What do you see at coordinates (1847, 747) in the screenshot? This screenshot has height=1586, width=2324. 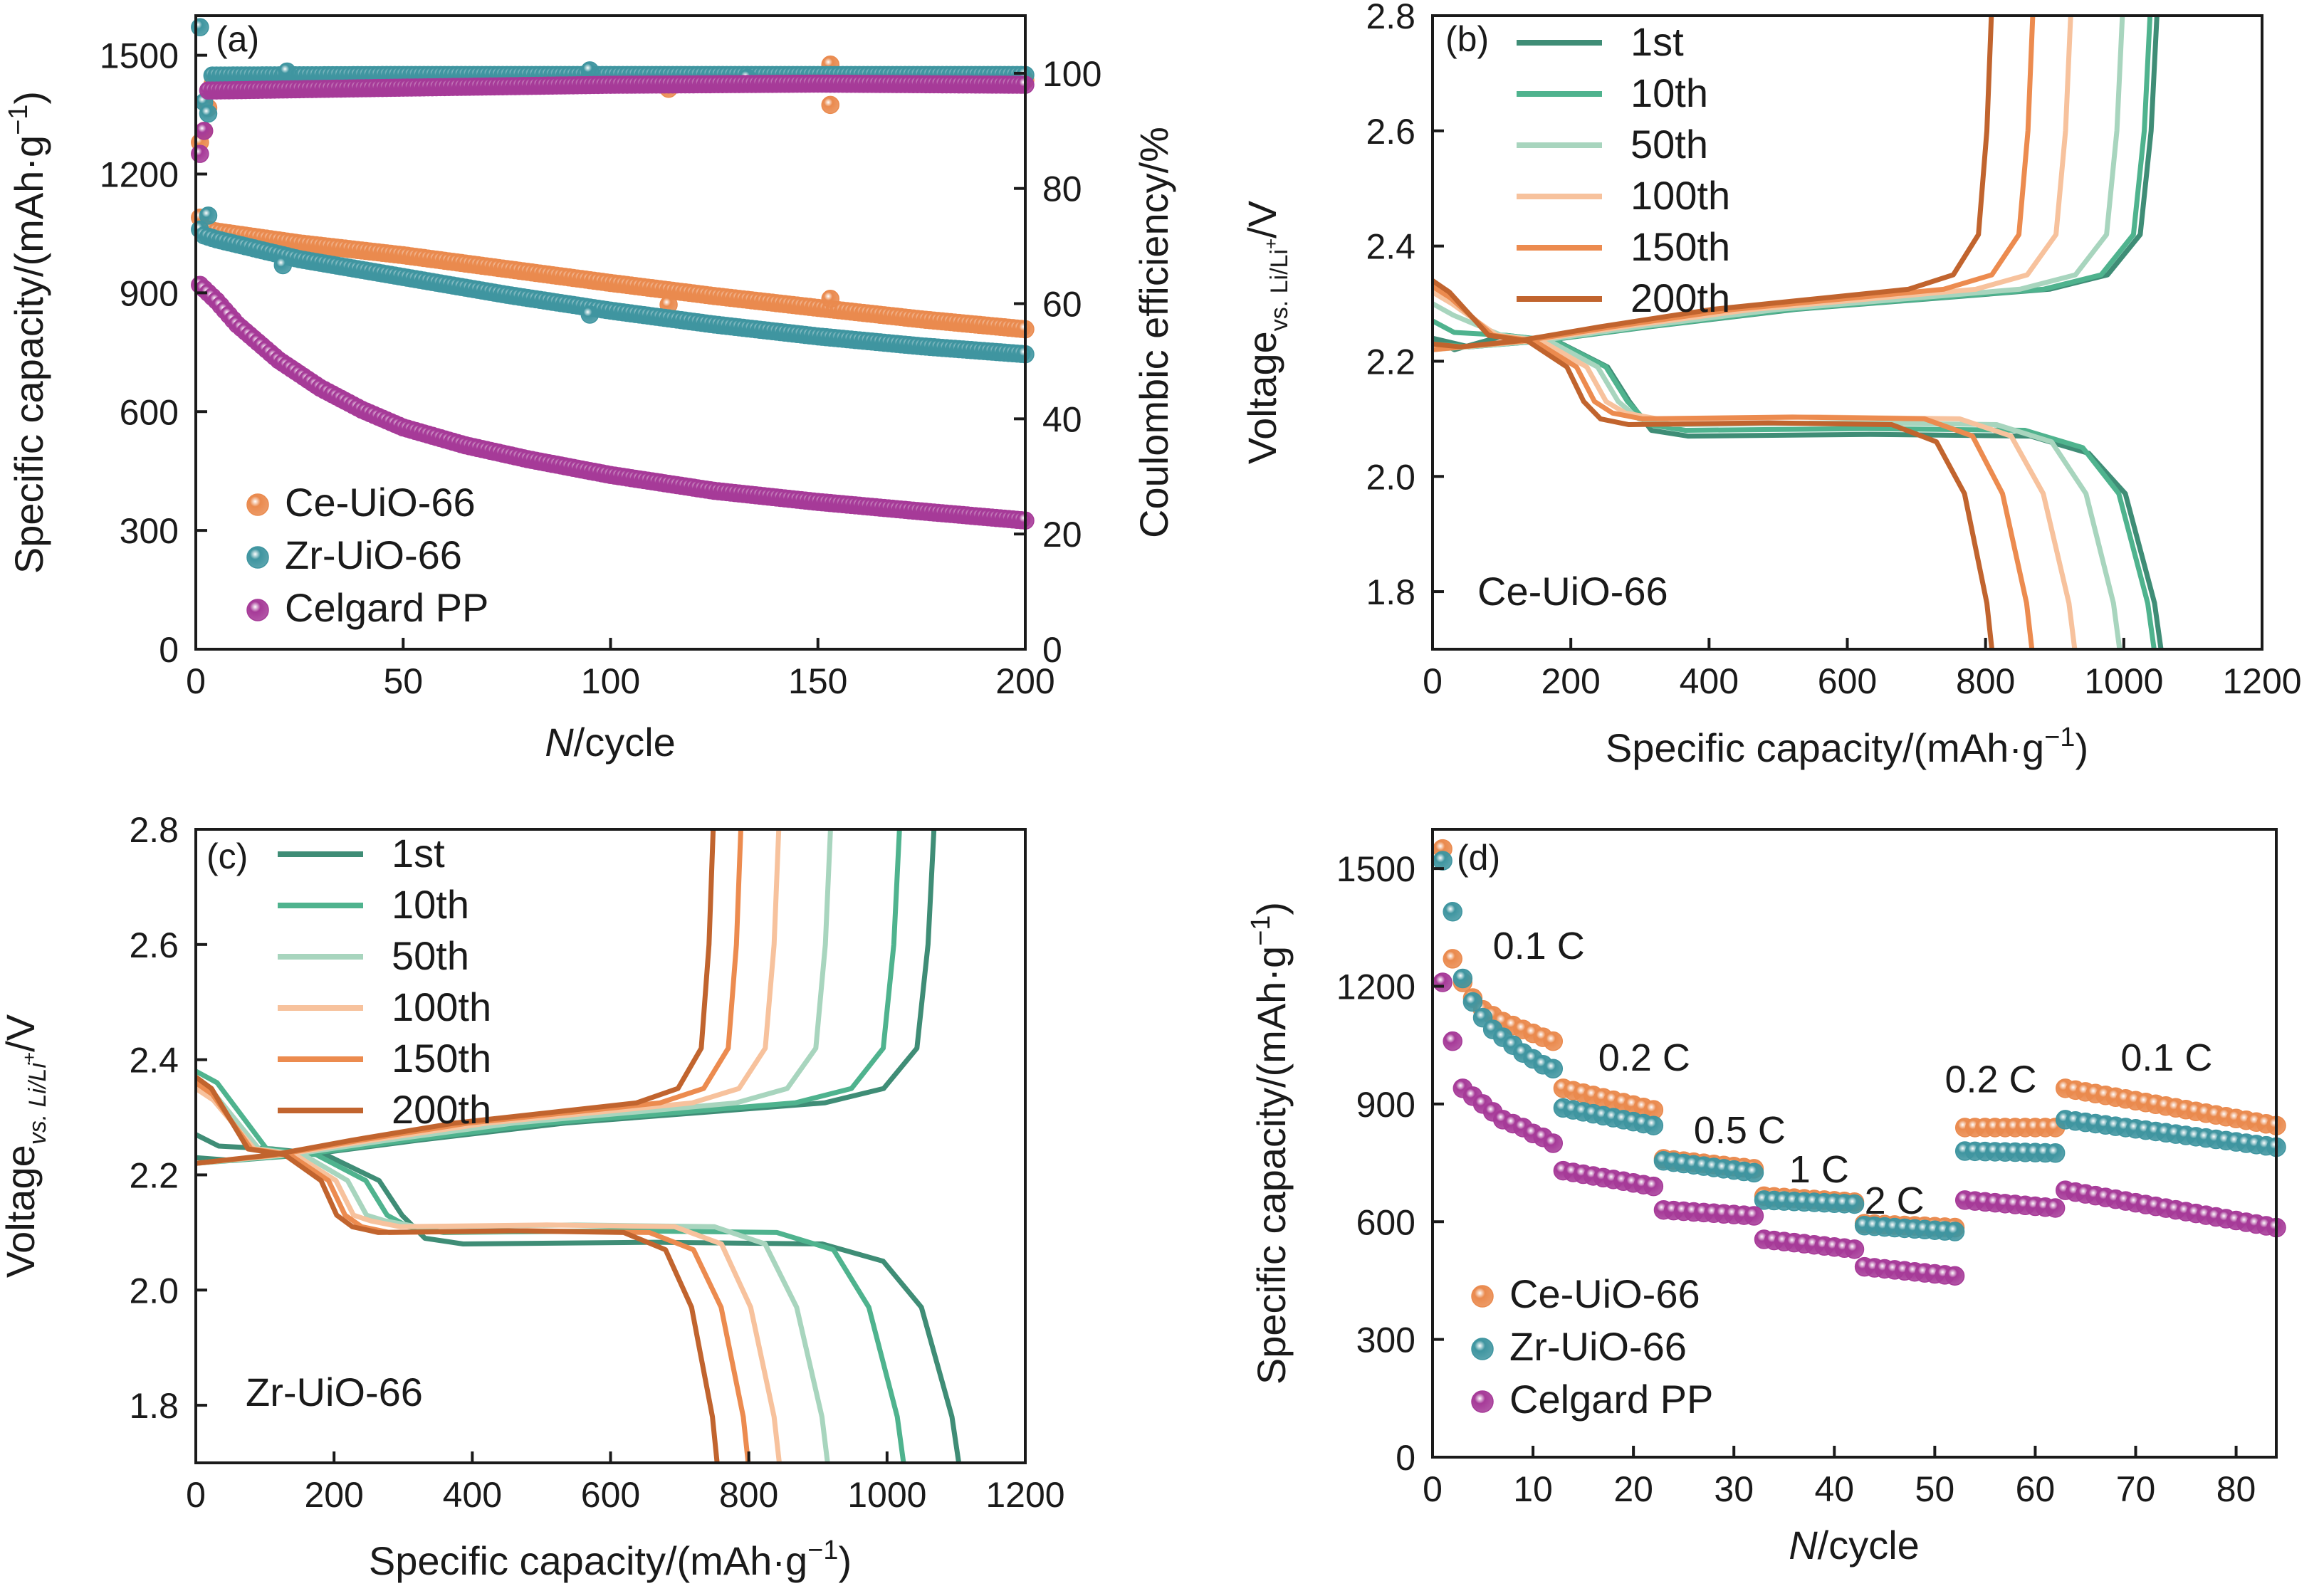 I see `panel-b-x-axis-label: Specific capacity/(mAh·g−1)` at bounding box center [1847, 747].